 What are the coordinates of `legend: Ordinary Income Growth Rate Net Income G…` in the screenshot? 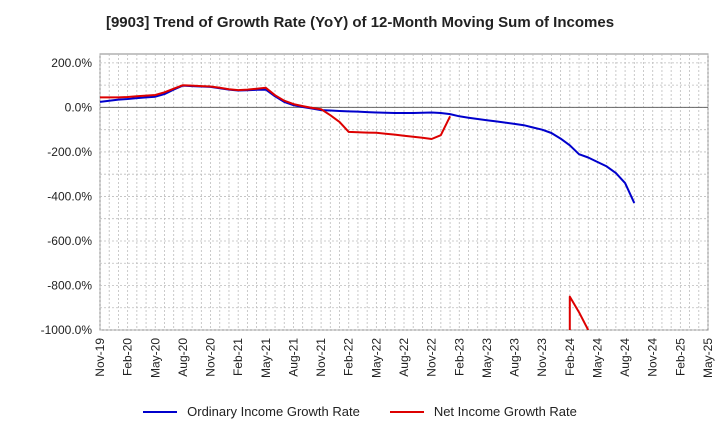 It's located at (360, 411).